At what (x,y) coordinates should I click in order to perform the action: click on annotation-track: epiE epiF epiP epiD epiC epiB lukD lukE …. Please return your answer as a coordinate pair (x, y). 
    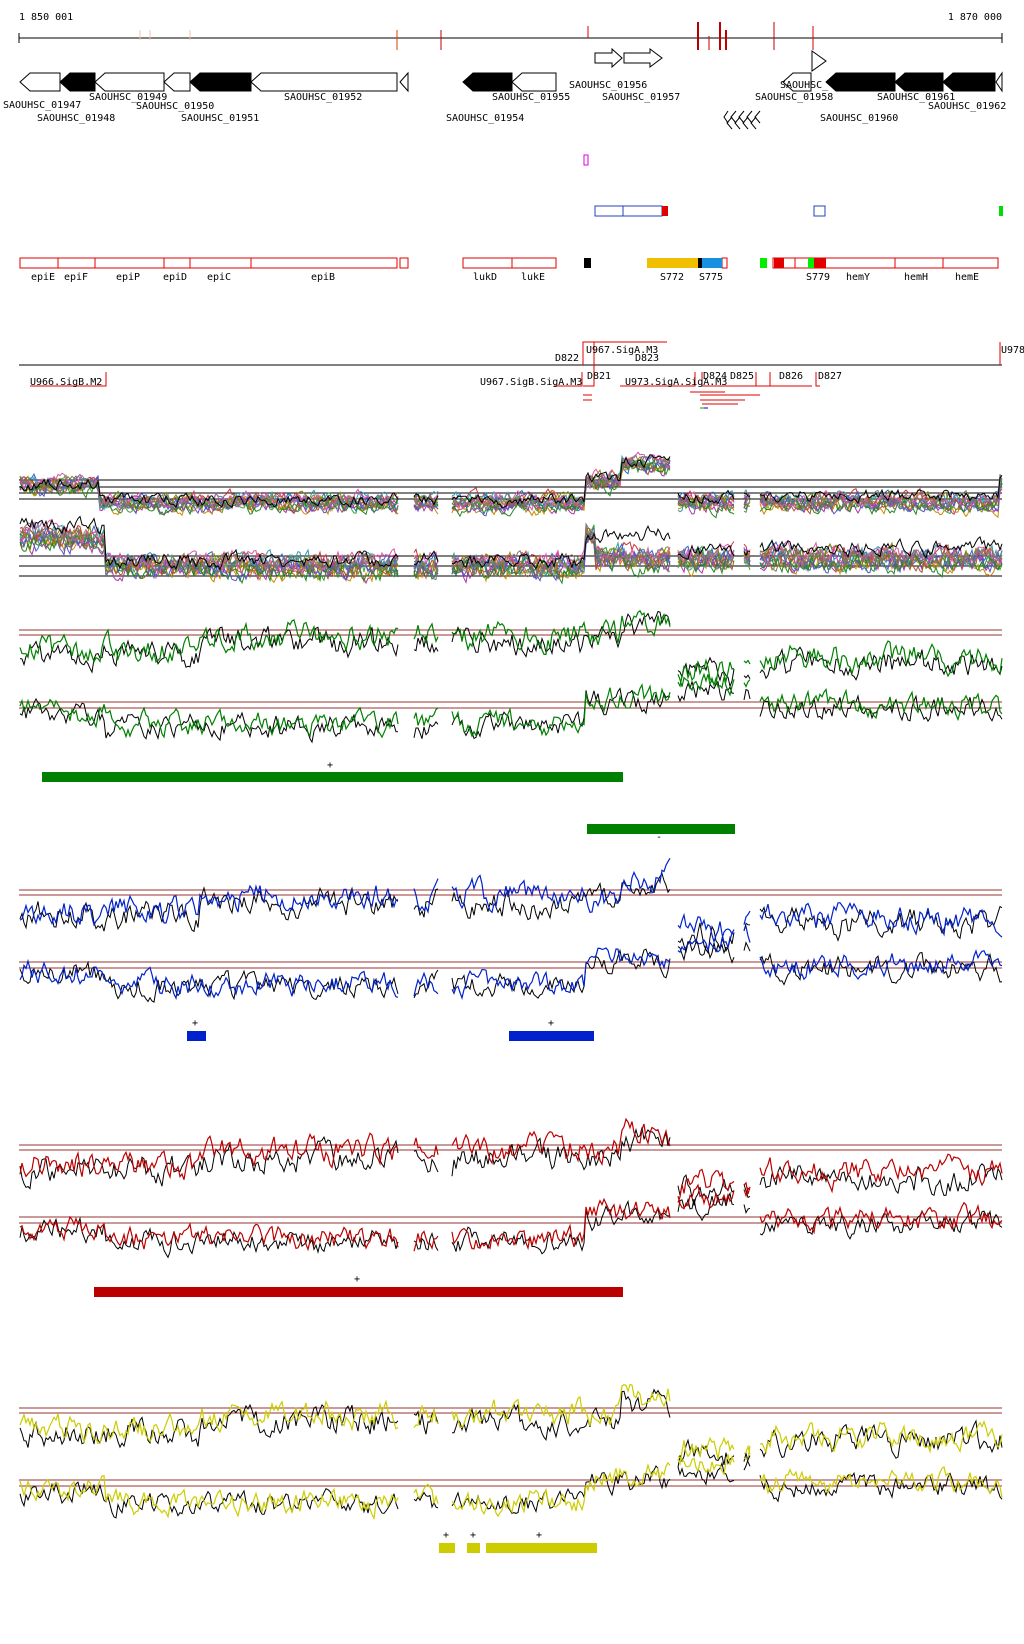
    Looking at the image, I should click on (509, 270).